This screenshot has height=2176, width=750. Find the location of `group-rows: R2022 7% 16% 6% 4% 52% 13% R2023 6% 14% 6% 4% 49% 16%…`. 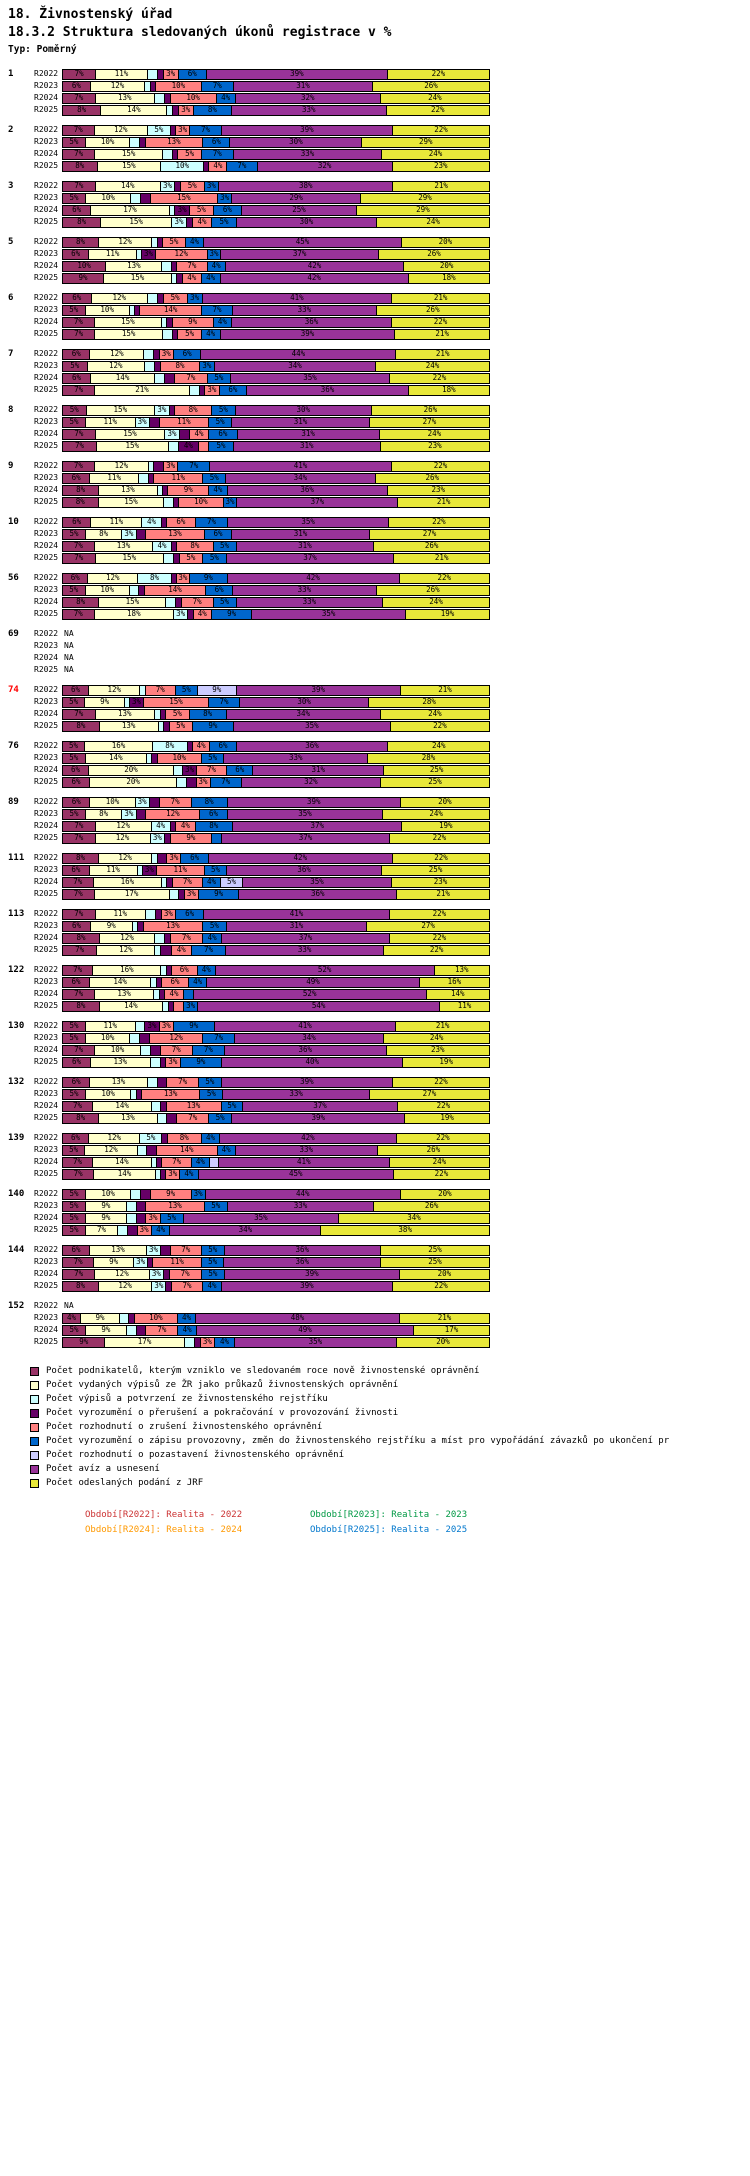

group-rows: R2022 7% 16% 6% 4% 52% 13% R2023 6% 14% 6% 4% 49% 16%… is located at coordinates (262, 988).